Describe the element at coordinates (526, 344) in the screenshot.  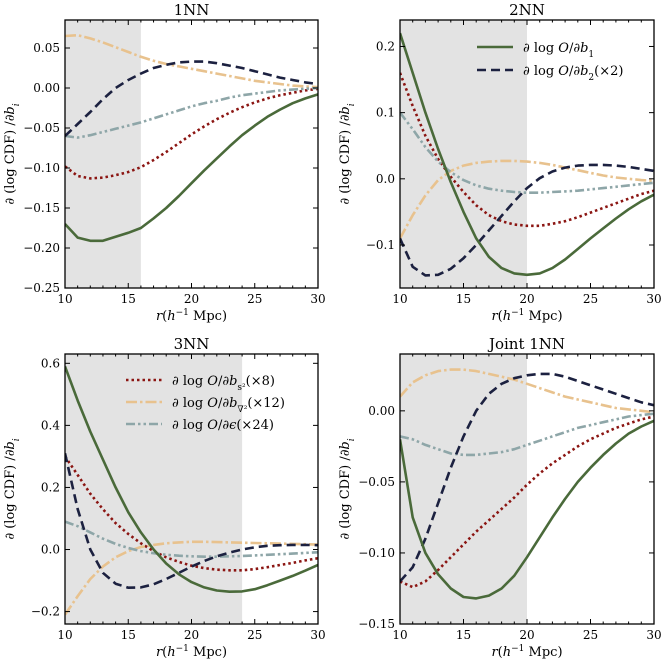
I see `panel-title: Joint 1NN` at that location.